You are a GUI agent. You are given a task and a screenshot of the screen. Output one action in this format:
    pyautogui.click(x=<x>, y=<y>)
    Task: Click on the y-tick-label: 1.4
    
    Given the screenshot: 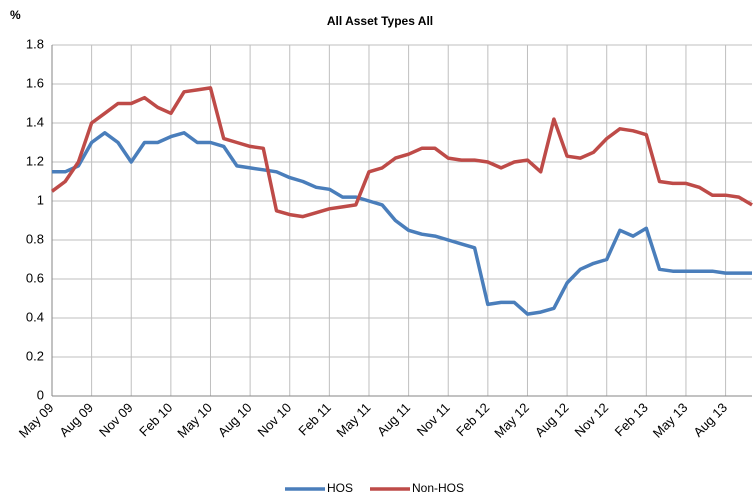 What is the action you would take?
    pyautogui.click(x=35, y=121)
    